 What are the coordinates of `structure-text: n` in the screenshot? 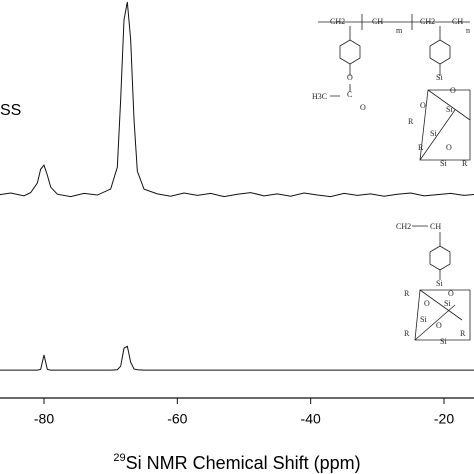 It's located at (468, 30).